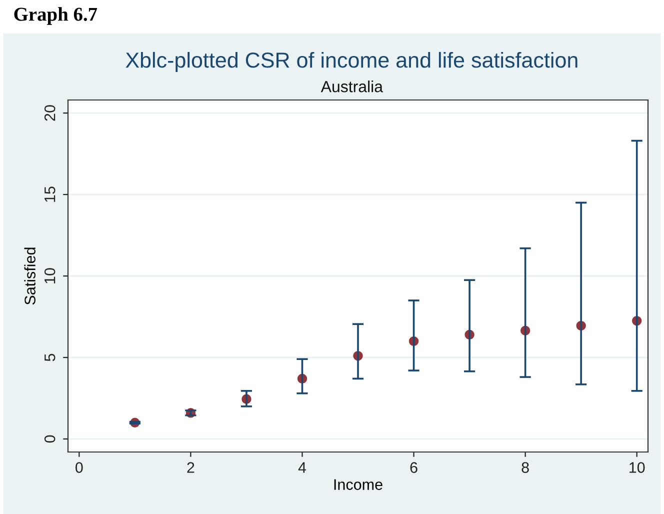 The image size is (664, 514). Describe the element at coordinates (30, 276) in the screenshot. I see `y-axis-title: Satisfied` at that location.